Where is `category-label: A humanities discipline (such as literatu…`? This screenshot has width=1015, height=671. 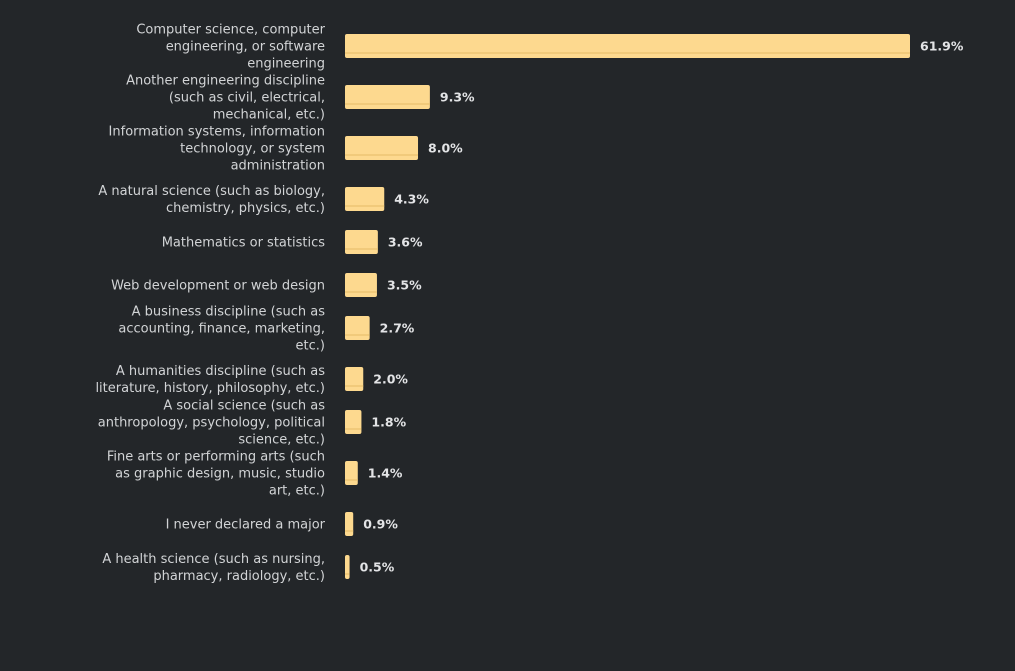 category-label: A humanities discipline (such as literatu… is located at coordinates (210, 380).